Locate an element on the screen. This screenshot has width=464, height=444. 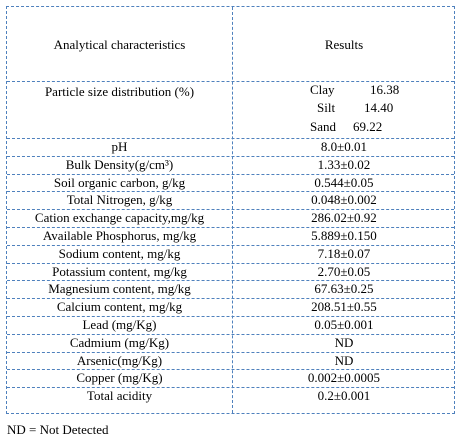
row-label: Calcium content, mg/kg is located at coordinates (119, 307).